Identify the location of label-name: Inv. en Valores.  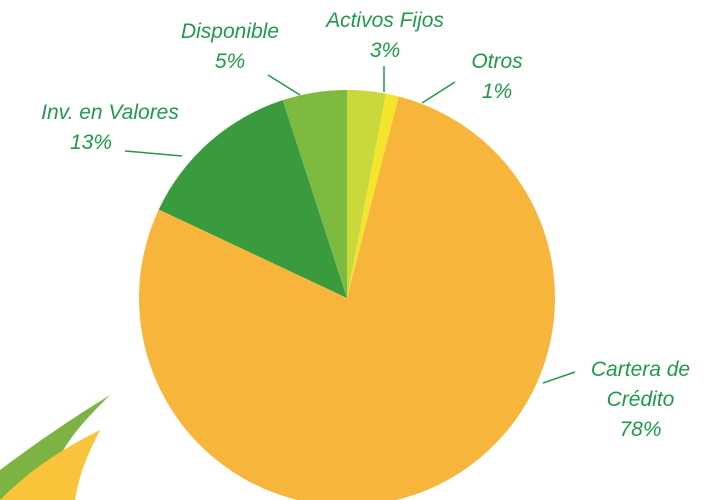
(110, 112).